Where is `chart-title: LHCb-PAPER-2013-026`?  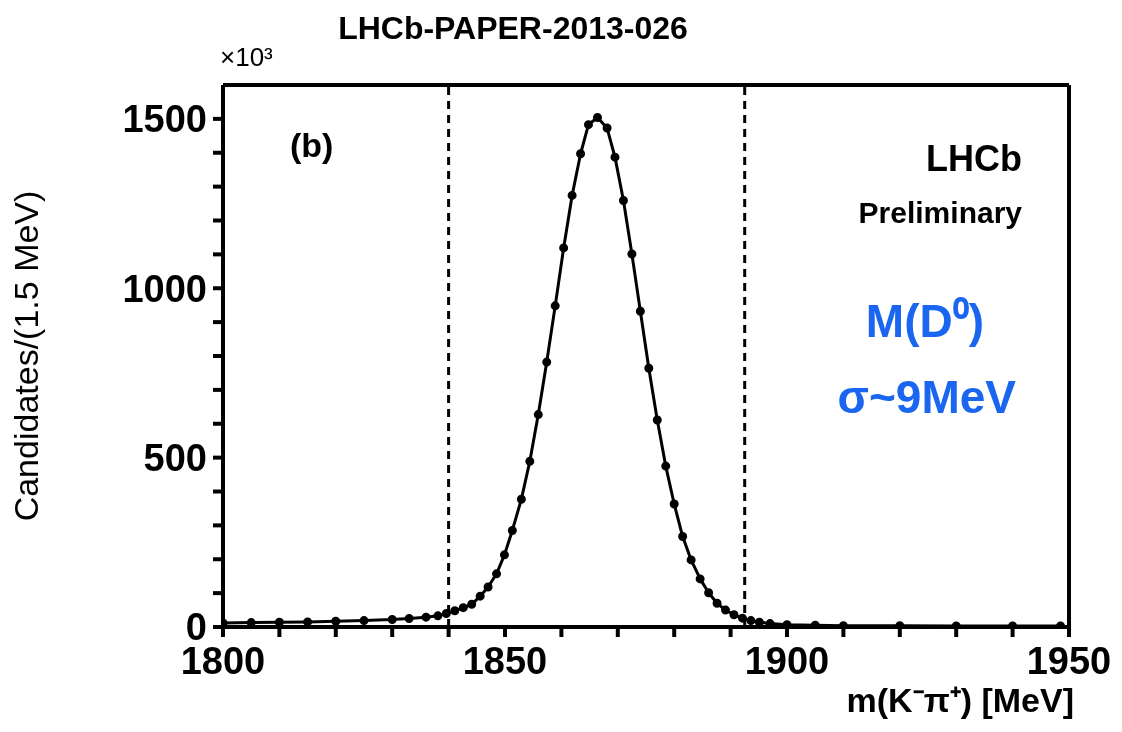
chart-title: LHCb-PAPER-2013-026 is located at coordinates (513, 28).